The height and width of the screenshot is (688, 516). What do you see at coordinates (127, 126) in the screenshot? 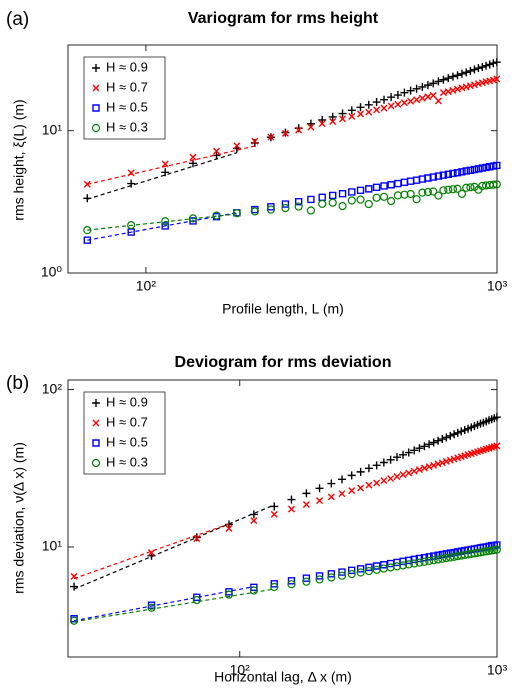
I see `legend-label: H ≈ 0.3` at bounding box center [127, 126].